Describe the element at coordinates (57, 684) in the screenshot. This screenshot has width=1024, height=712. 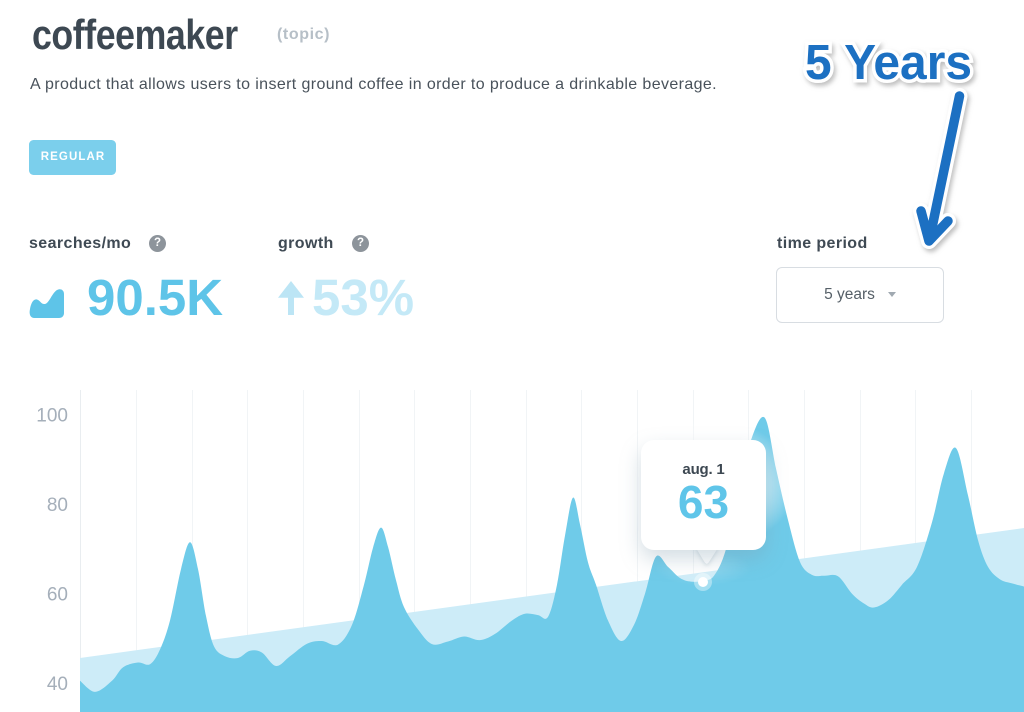
I see `svg-text: 40` at that location.